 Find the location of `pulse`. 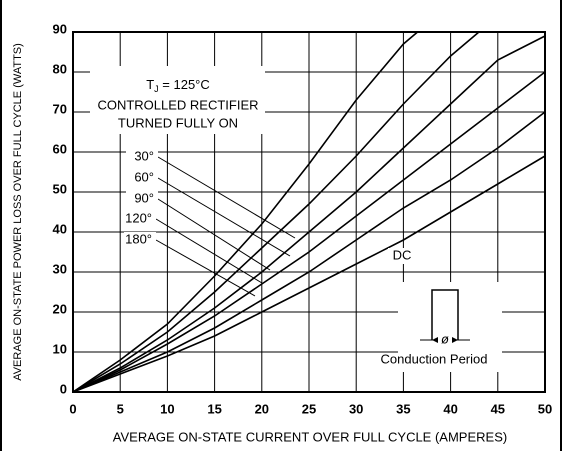

pulse is located at coordinates (445, 314).